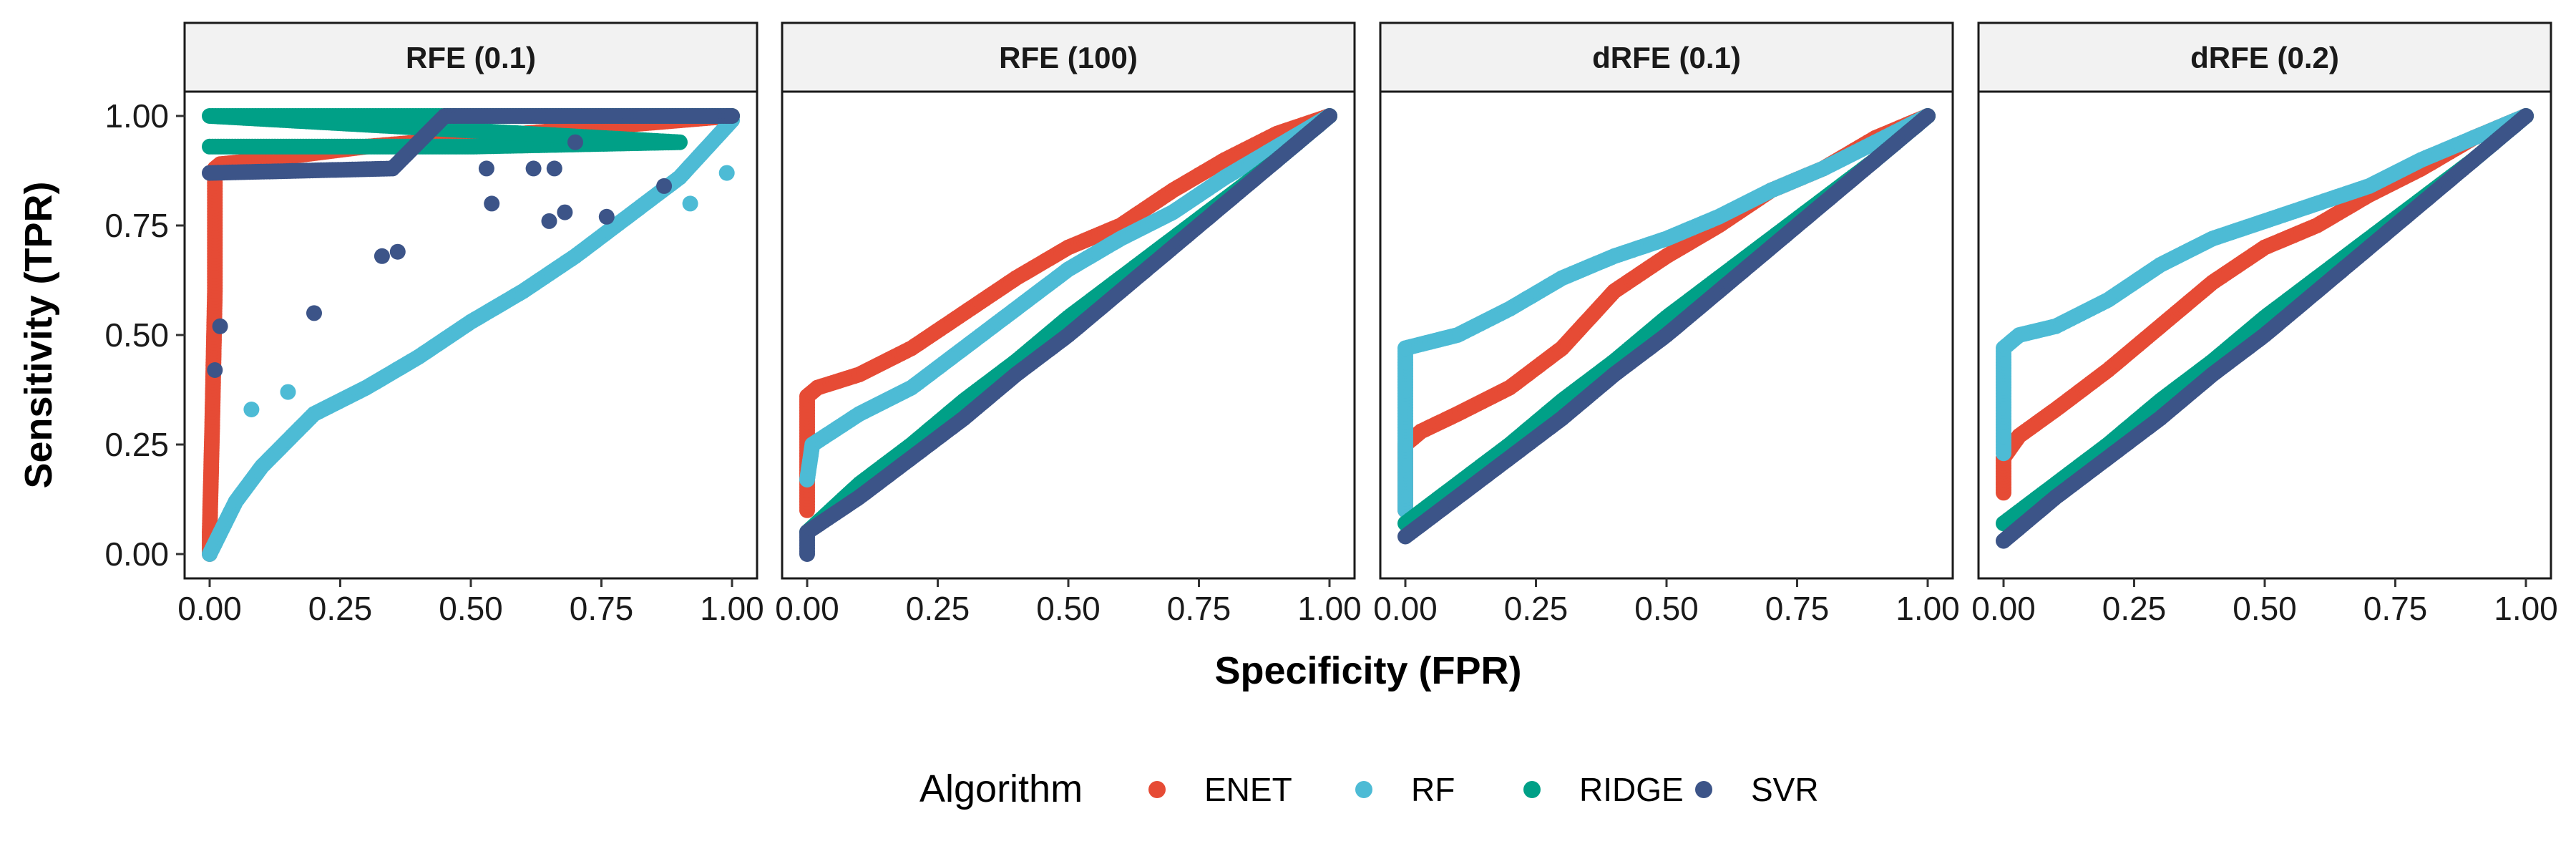 This screenshot has width=2576, height=859. Describe the element at coordinates (1433, 789) in the screenshot. I see `legend-label: RF` at that location.